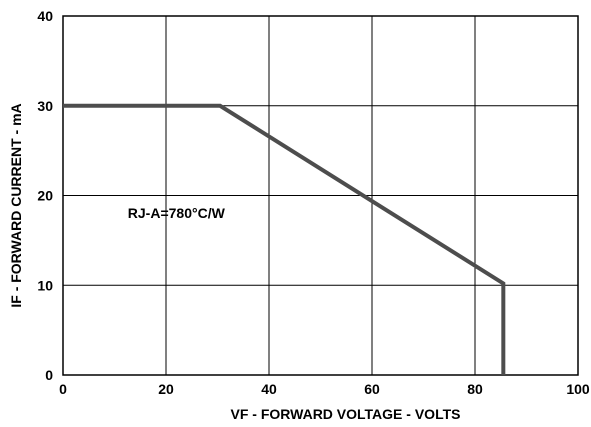 The image size is (591, 427). I want to click on y-tick-label: 20, so click(45, 196).